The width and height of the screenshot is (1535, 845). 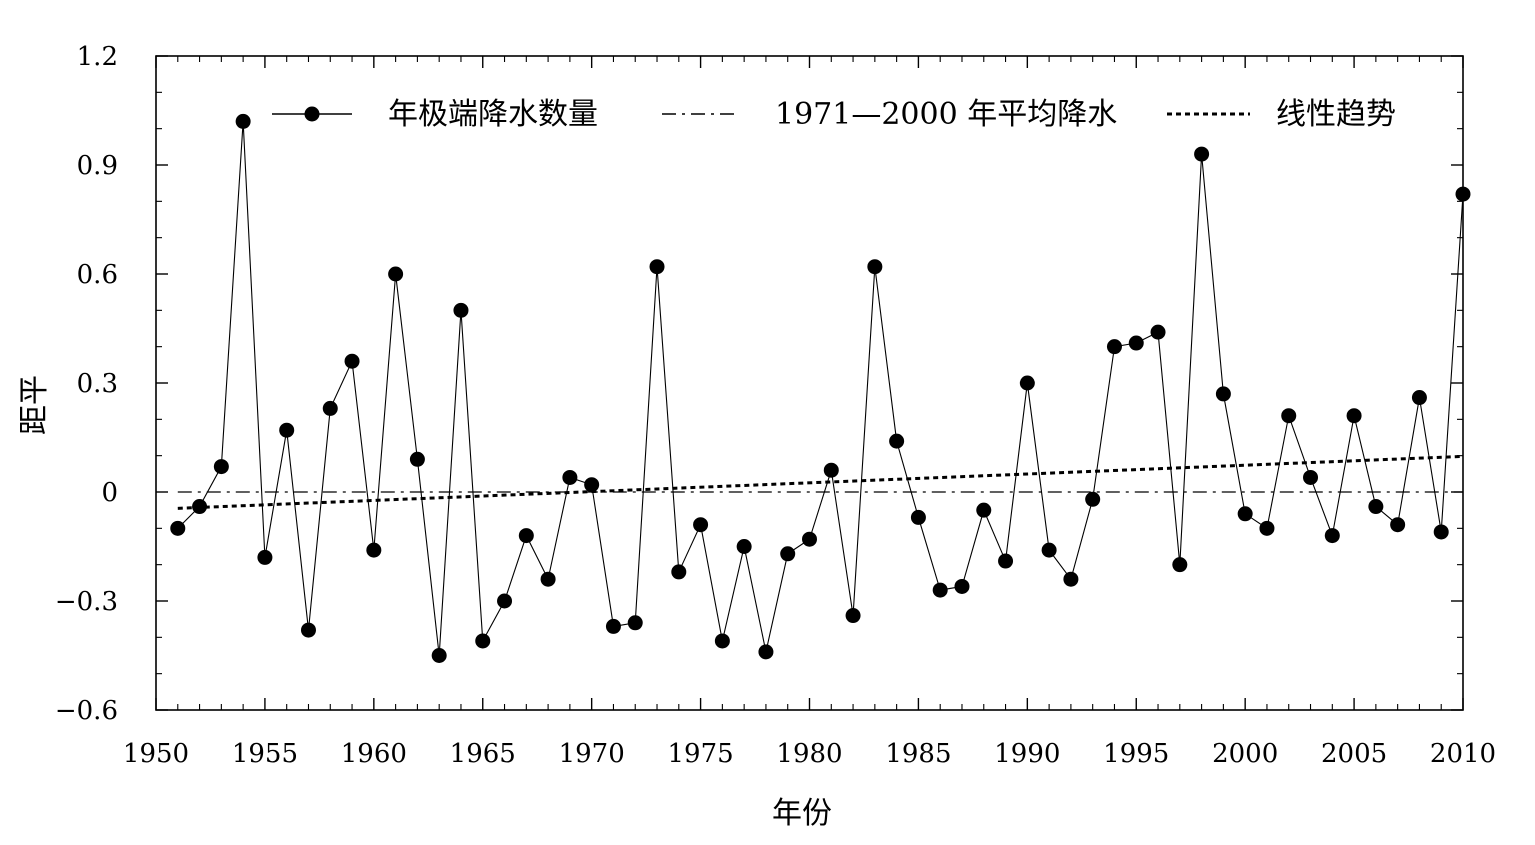 I want to click on x-tick-label-1955: 1955, so click(x=265, y=754).